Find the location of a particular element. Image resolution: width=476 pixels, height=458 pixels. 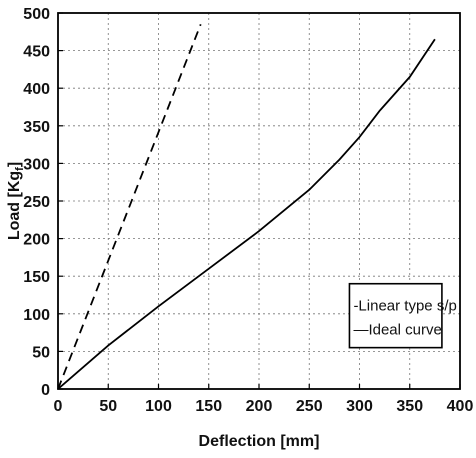

x-tick-label: 250 is located at coordinates (309, 406).